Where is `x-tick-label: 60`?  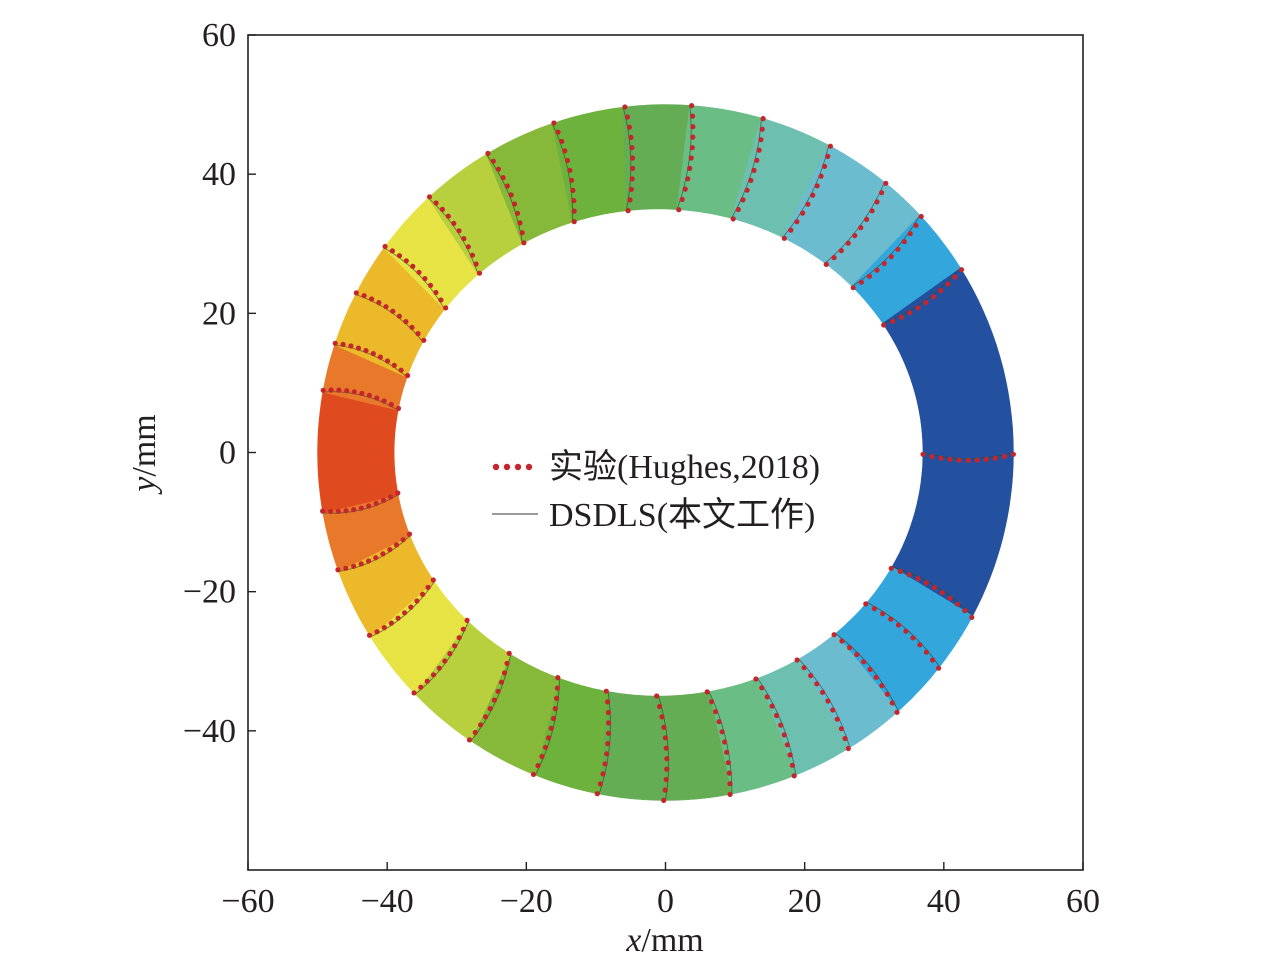
x-tick-label: 60 is located at coordinates (1083, 901).